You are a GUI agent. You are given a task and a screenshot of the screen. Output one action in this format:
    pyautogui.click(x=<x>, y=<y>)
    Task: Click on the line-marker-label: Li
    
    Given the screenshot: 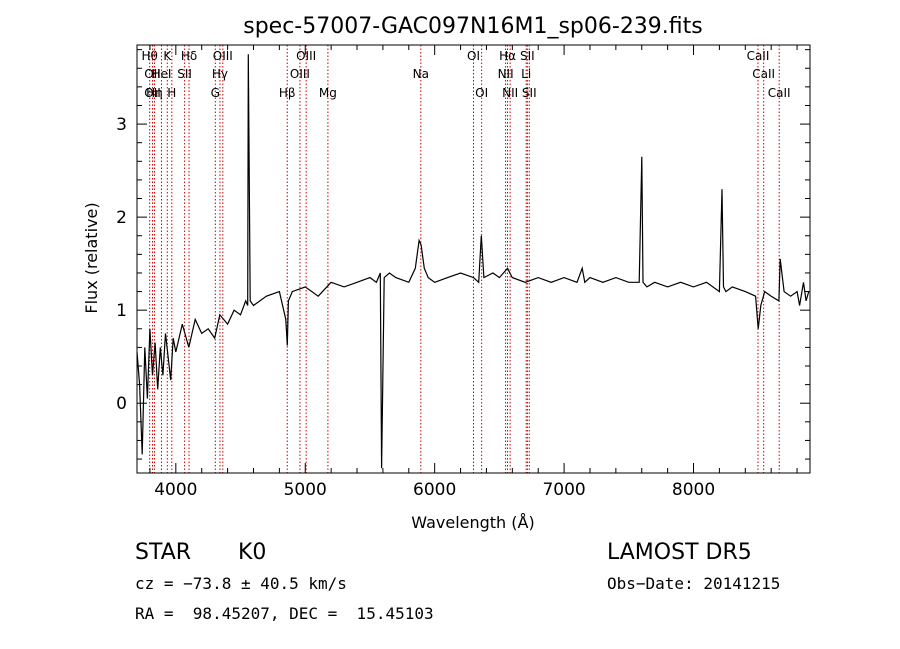 What is the action you would take?
    pyautogui.click(x=526, y=74)
    